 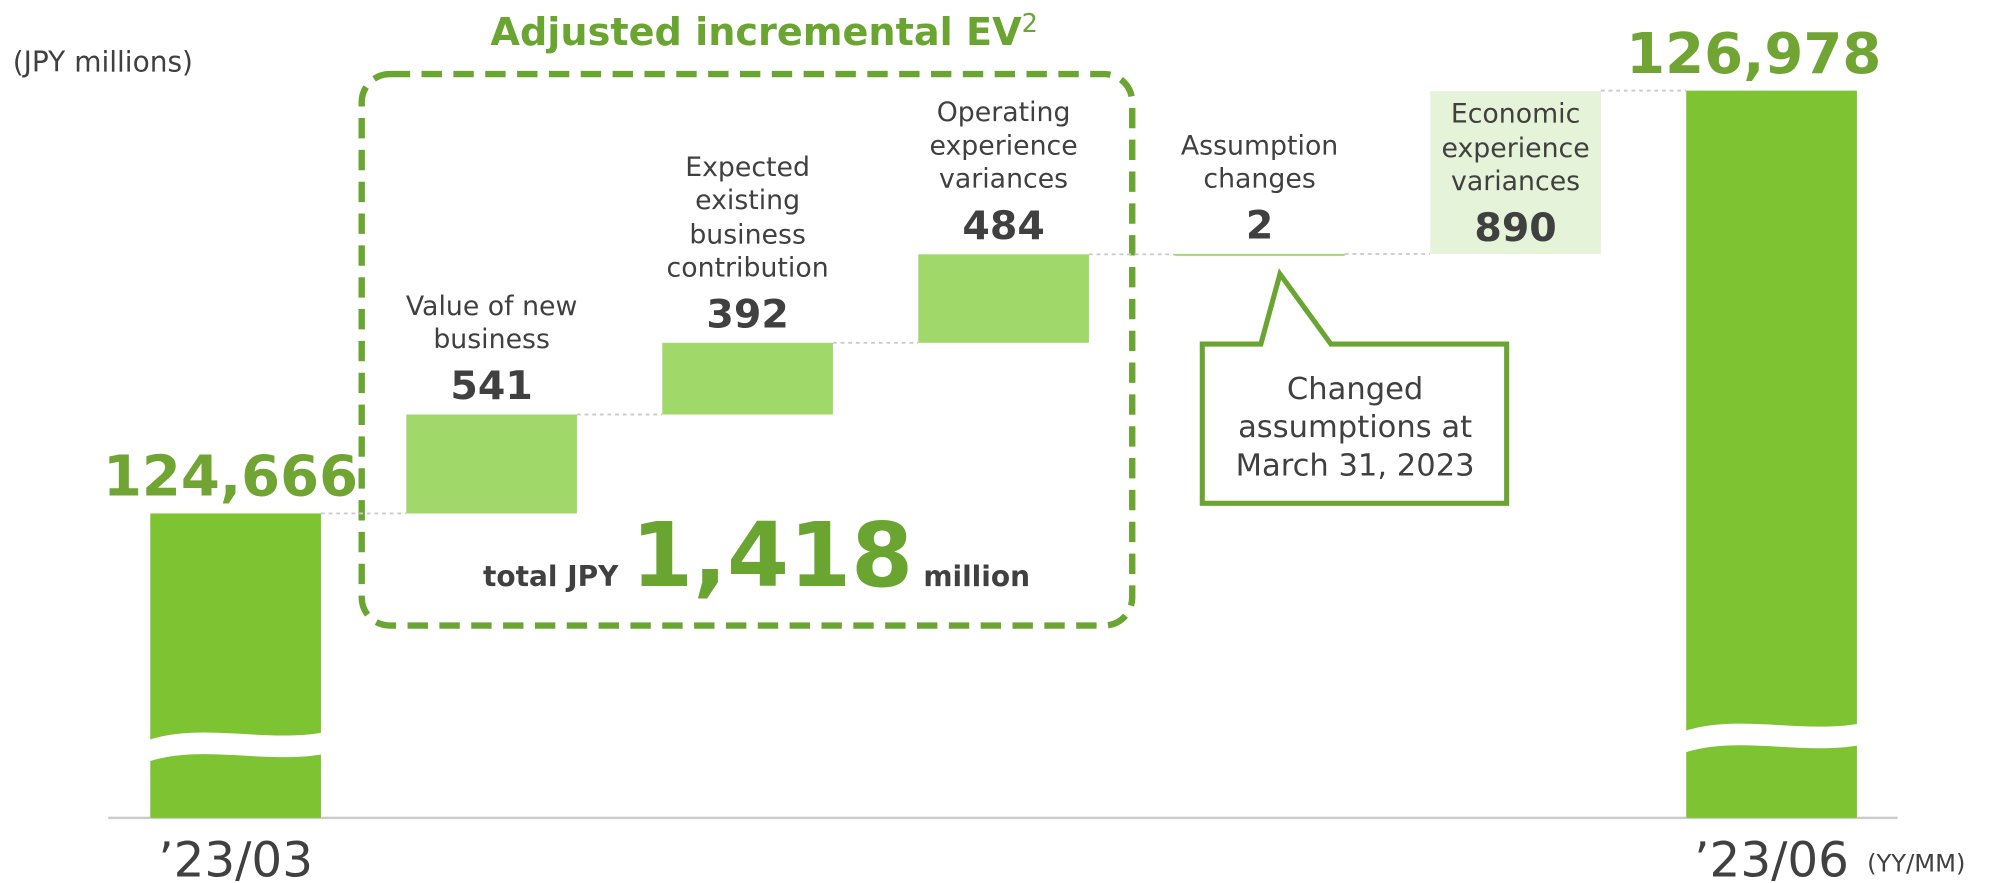 I want to click on total-value: 1,418, so click(x=772, y=556).